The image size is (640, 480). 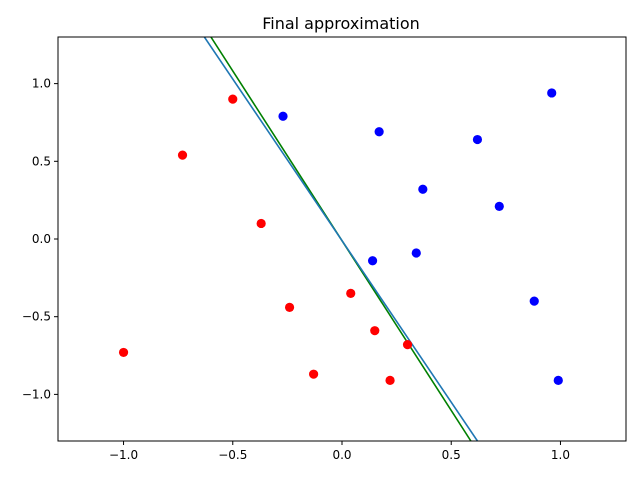 What do you see at coordinates (341, 455) in the screenshot?
I see `x-tick-label: 0.0` at bounding box center [341, 455].